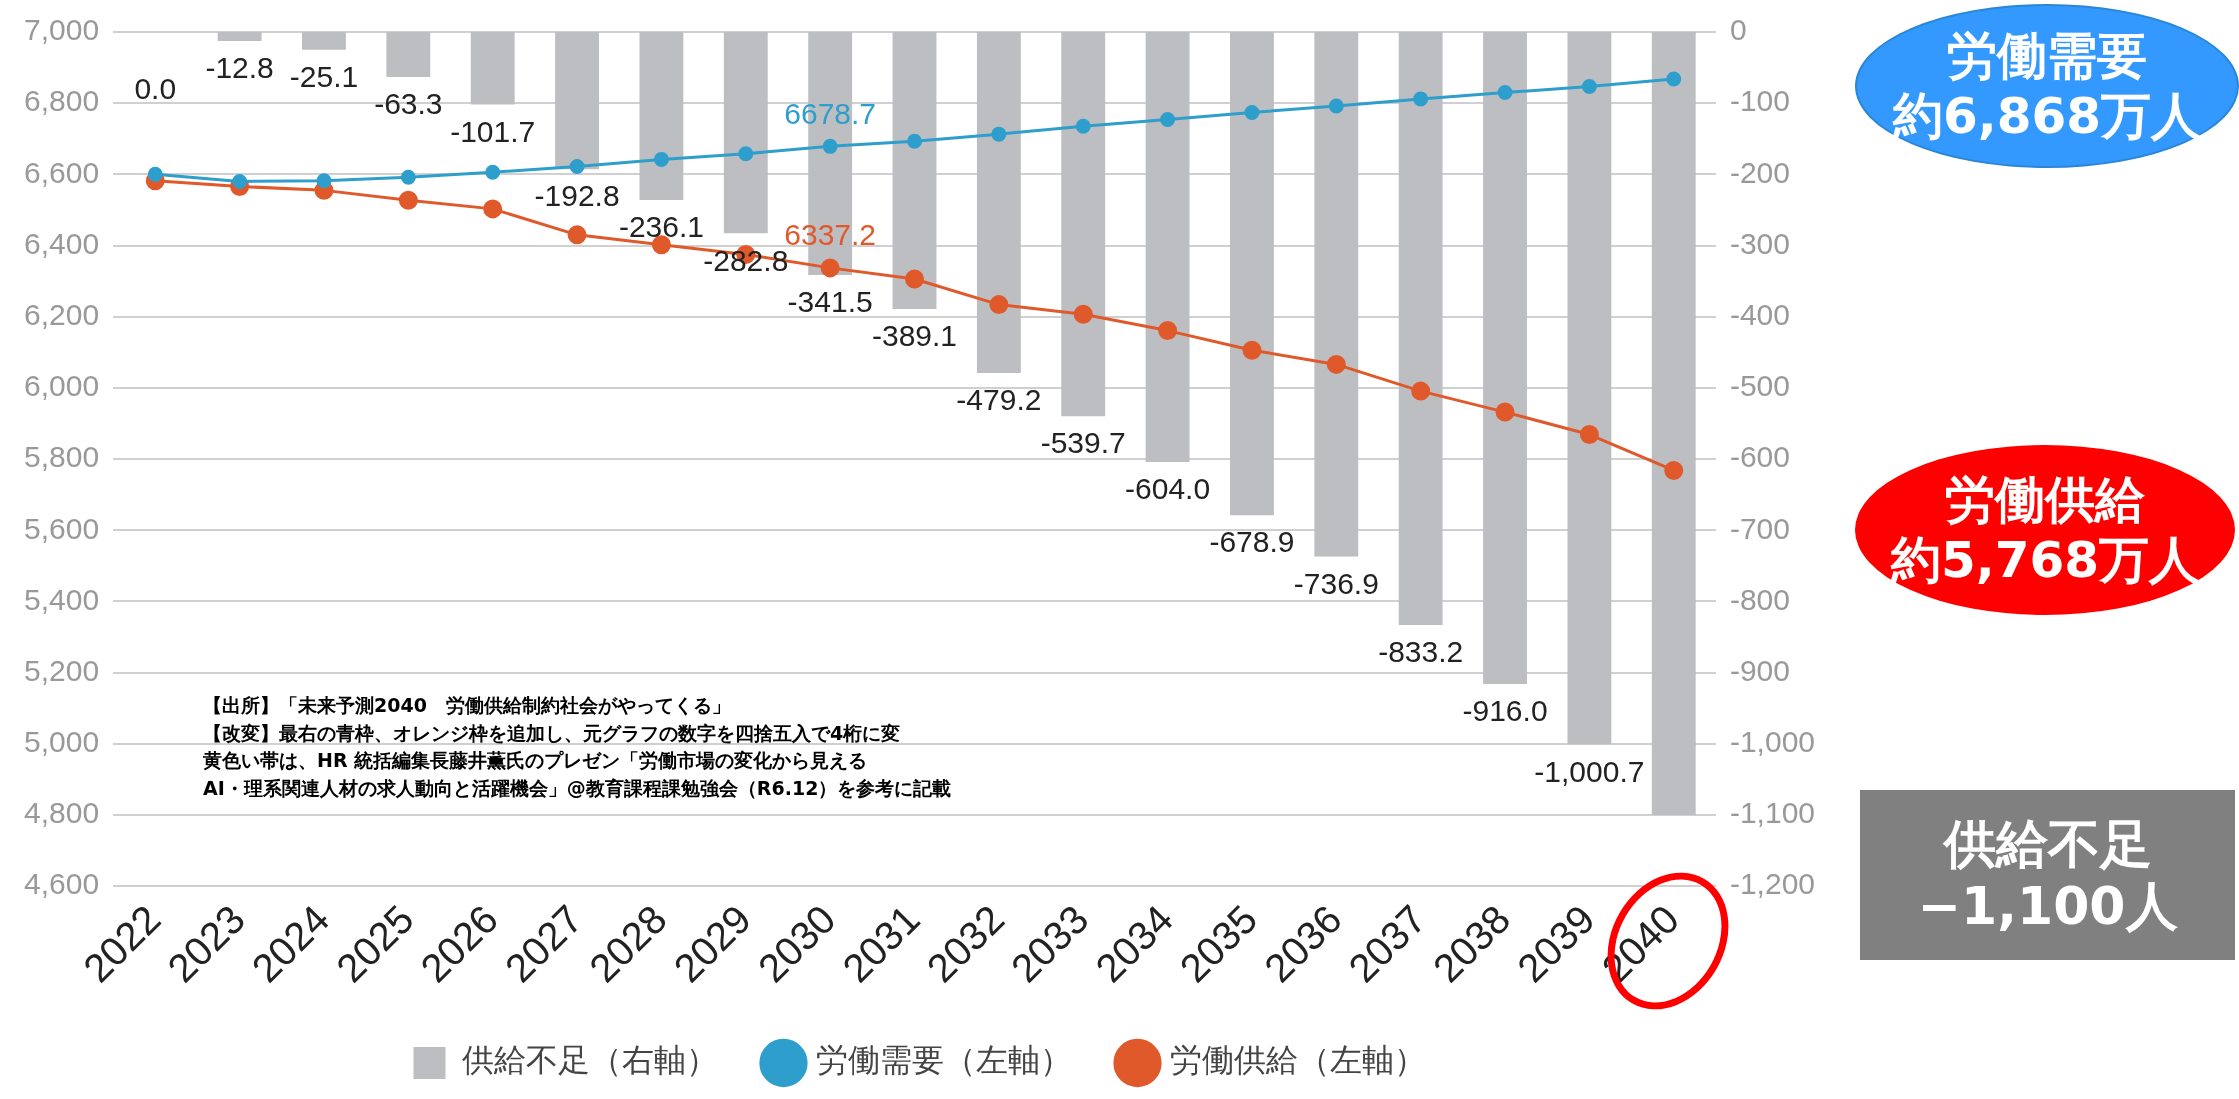 Image resolution: width=2239 pixels, height=1099 pixels. I want to click on text: 約5,768万人, so click(2045, 560).